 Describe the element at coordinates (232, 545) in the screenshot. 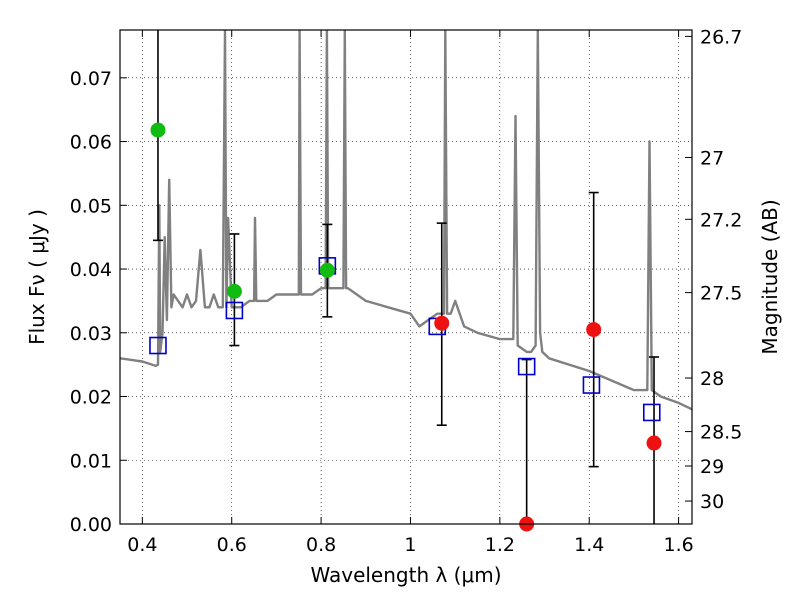

I see `x-tick-label: 0.6` at that location.